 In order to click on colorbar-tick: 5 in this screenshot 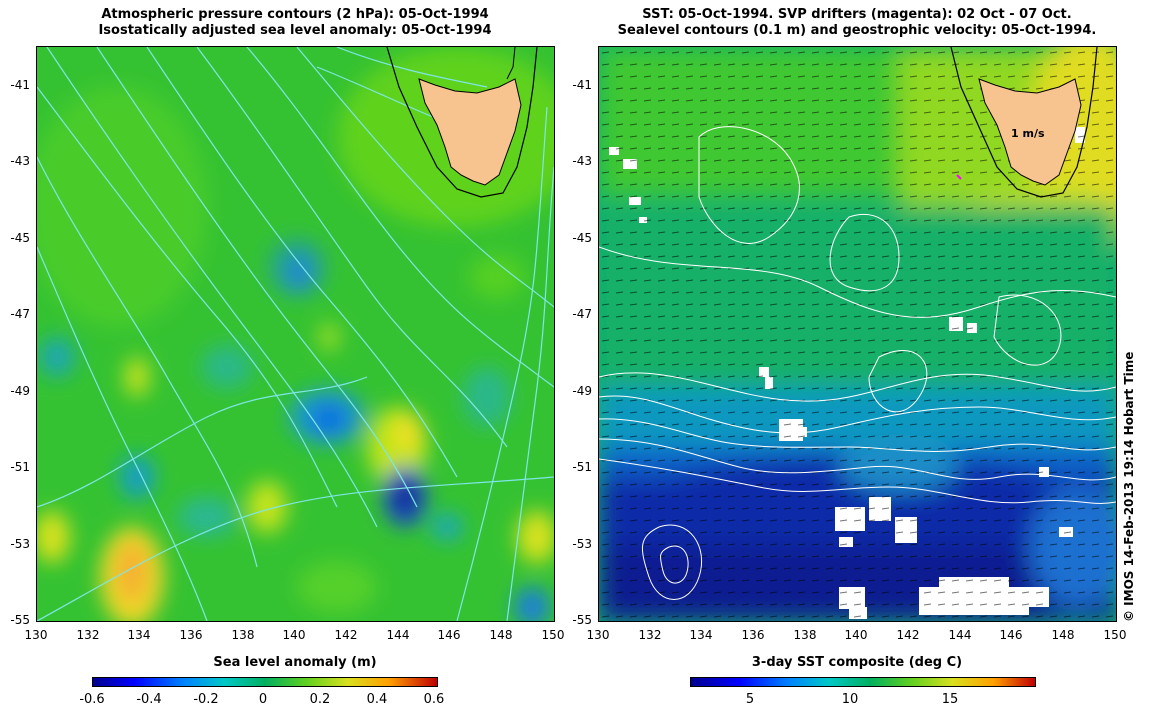, I will do `click(750, 699)`.